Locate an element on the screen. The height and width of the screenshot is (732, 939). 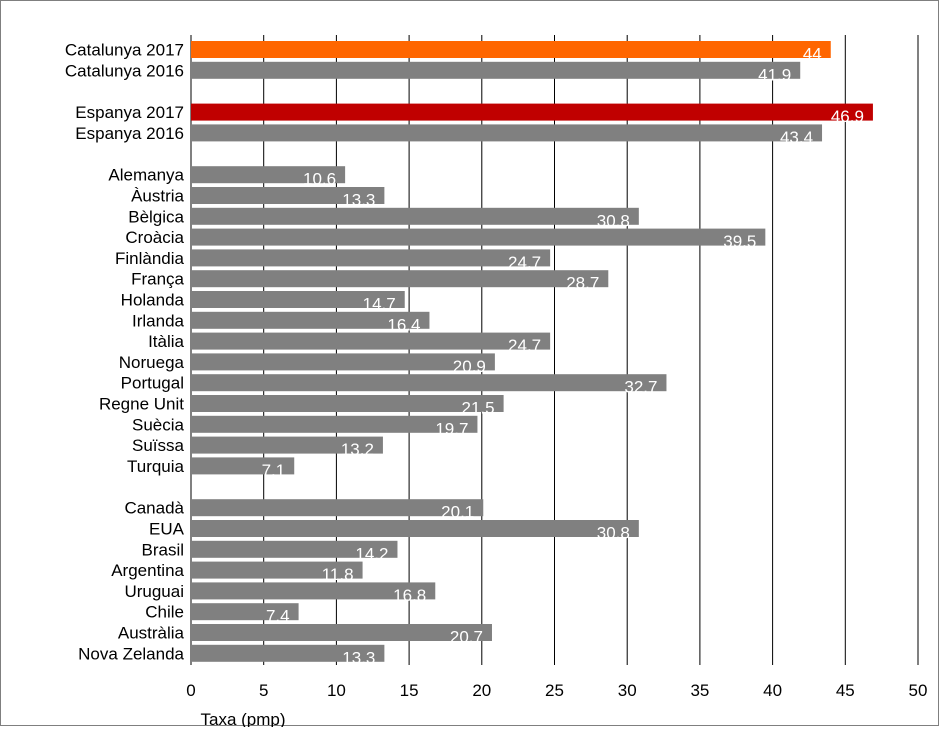
data-label: 21.5 is located at coordinates (478, 408).